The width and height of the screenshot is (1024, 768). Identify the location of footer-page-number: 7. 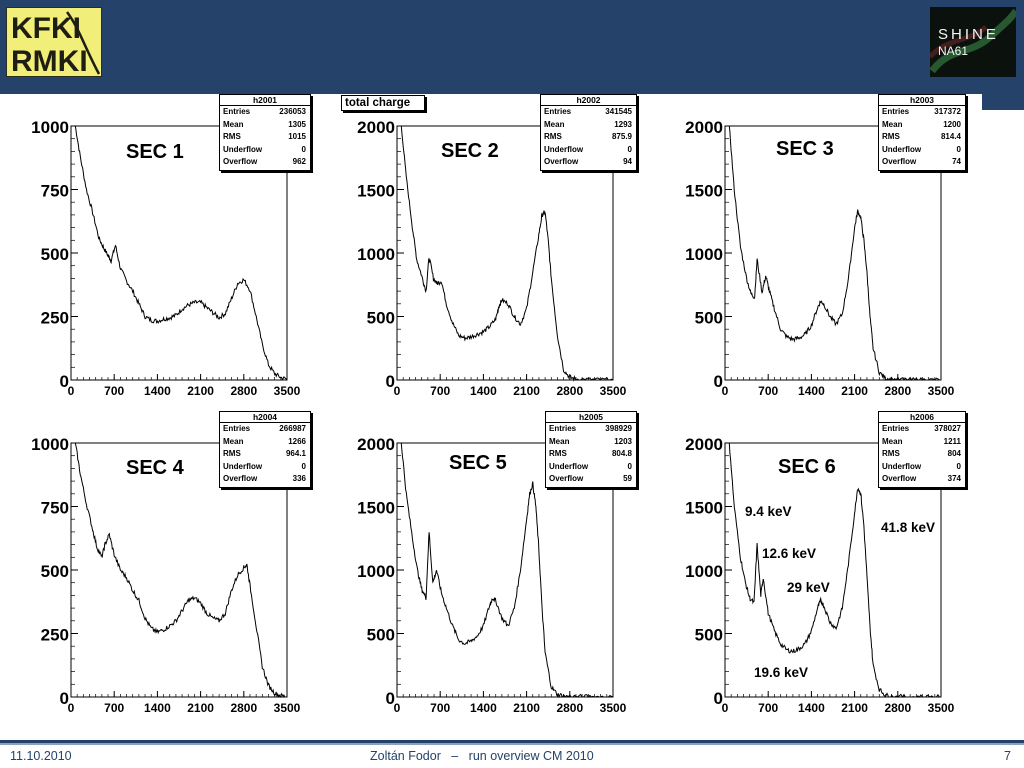
(1007, 756).